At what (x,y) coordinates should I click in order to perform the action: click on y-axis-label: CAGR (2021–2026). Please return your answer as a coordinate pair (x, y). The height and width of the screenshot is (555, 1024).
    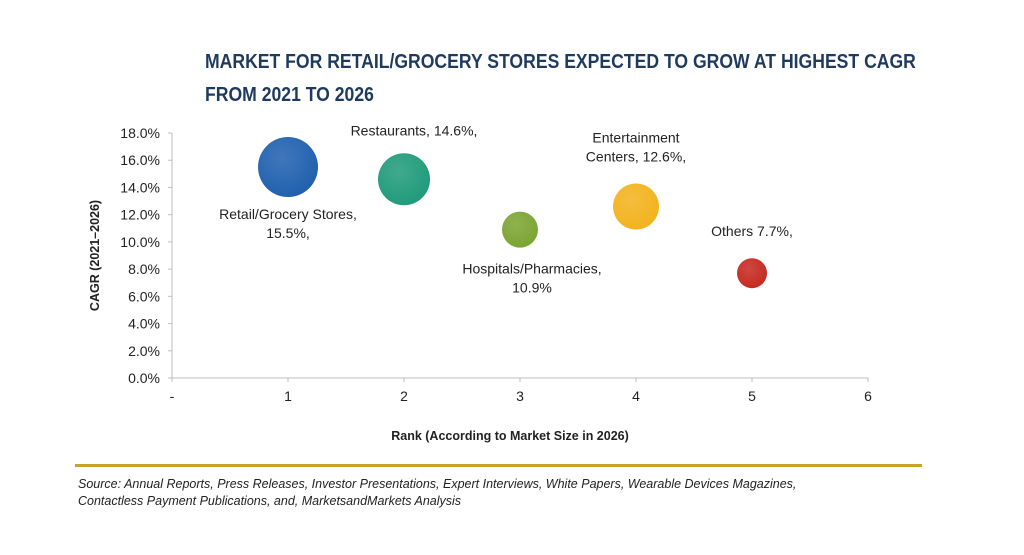
    Looking at the image, I should click on (95, 255).